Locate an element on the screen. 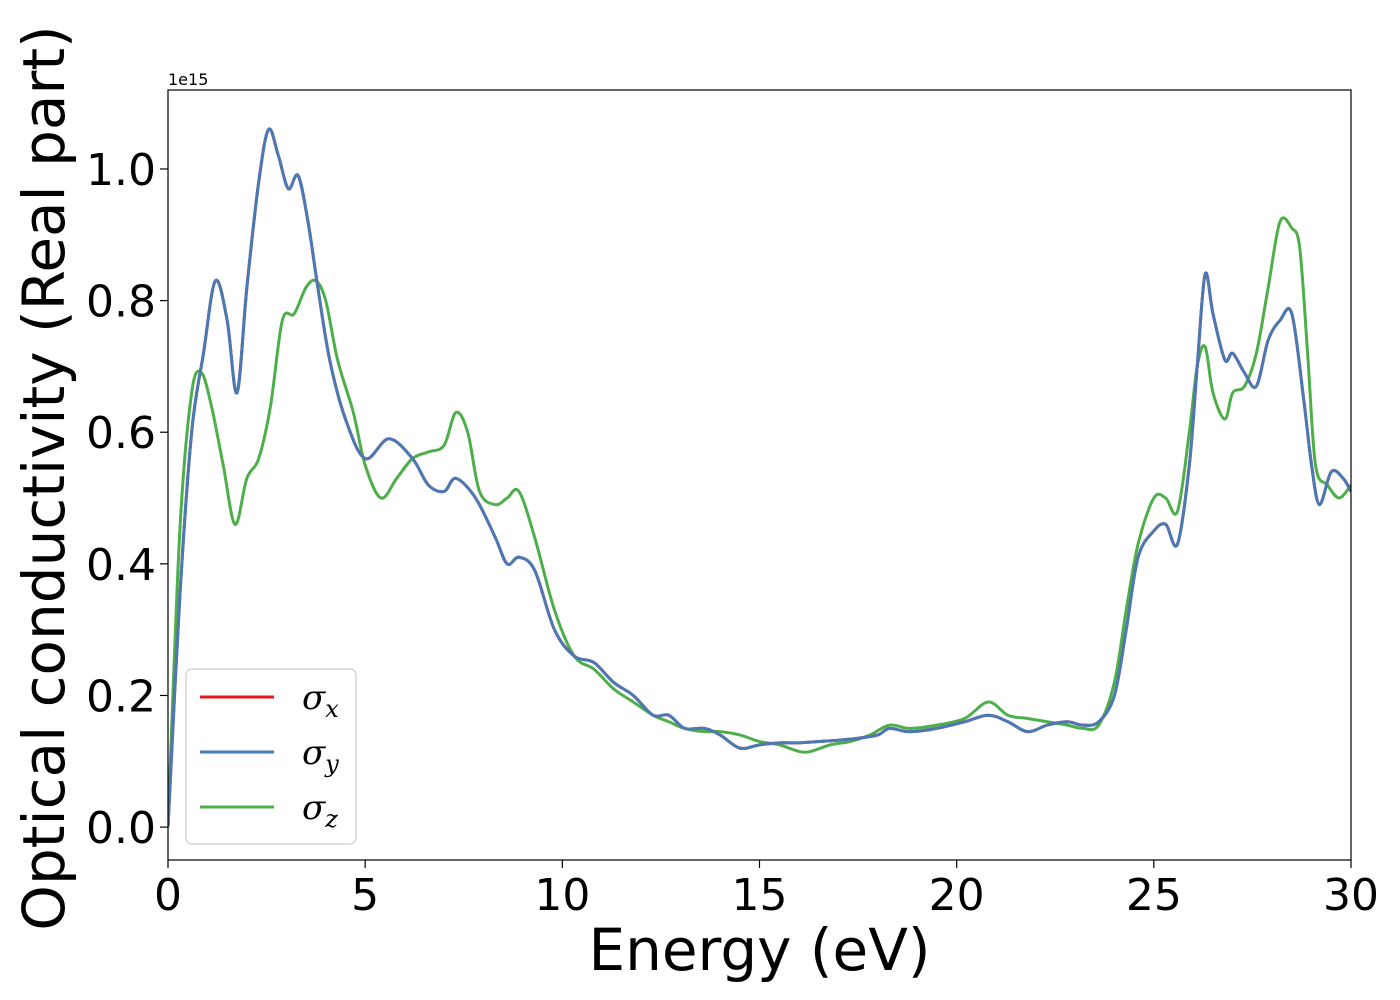 Image resolution: width=1400 pixels, height=1000 pixels. y-tick-label: 0.4 is located at coordinates (121, 565).